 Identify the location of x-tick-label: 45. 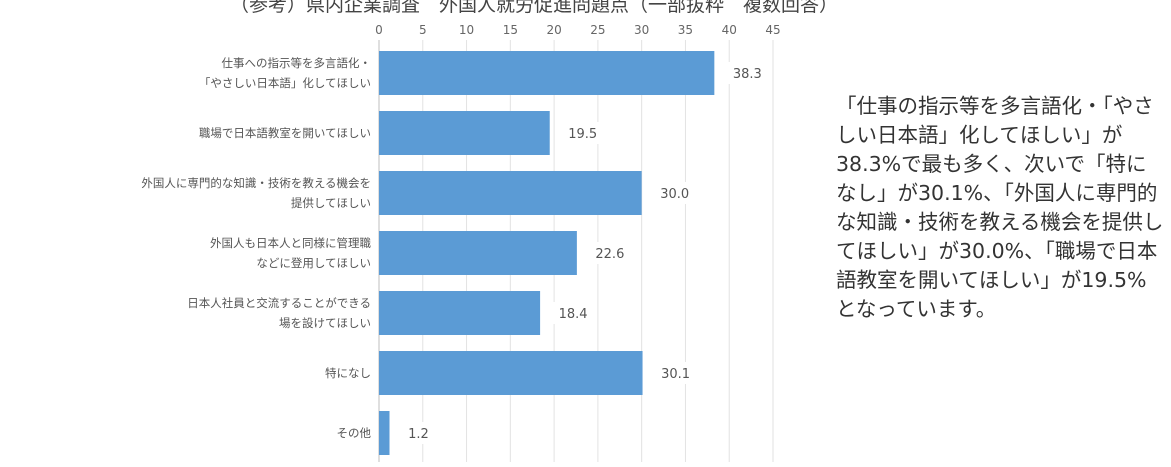
(772, 30).